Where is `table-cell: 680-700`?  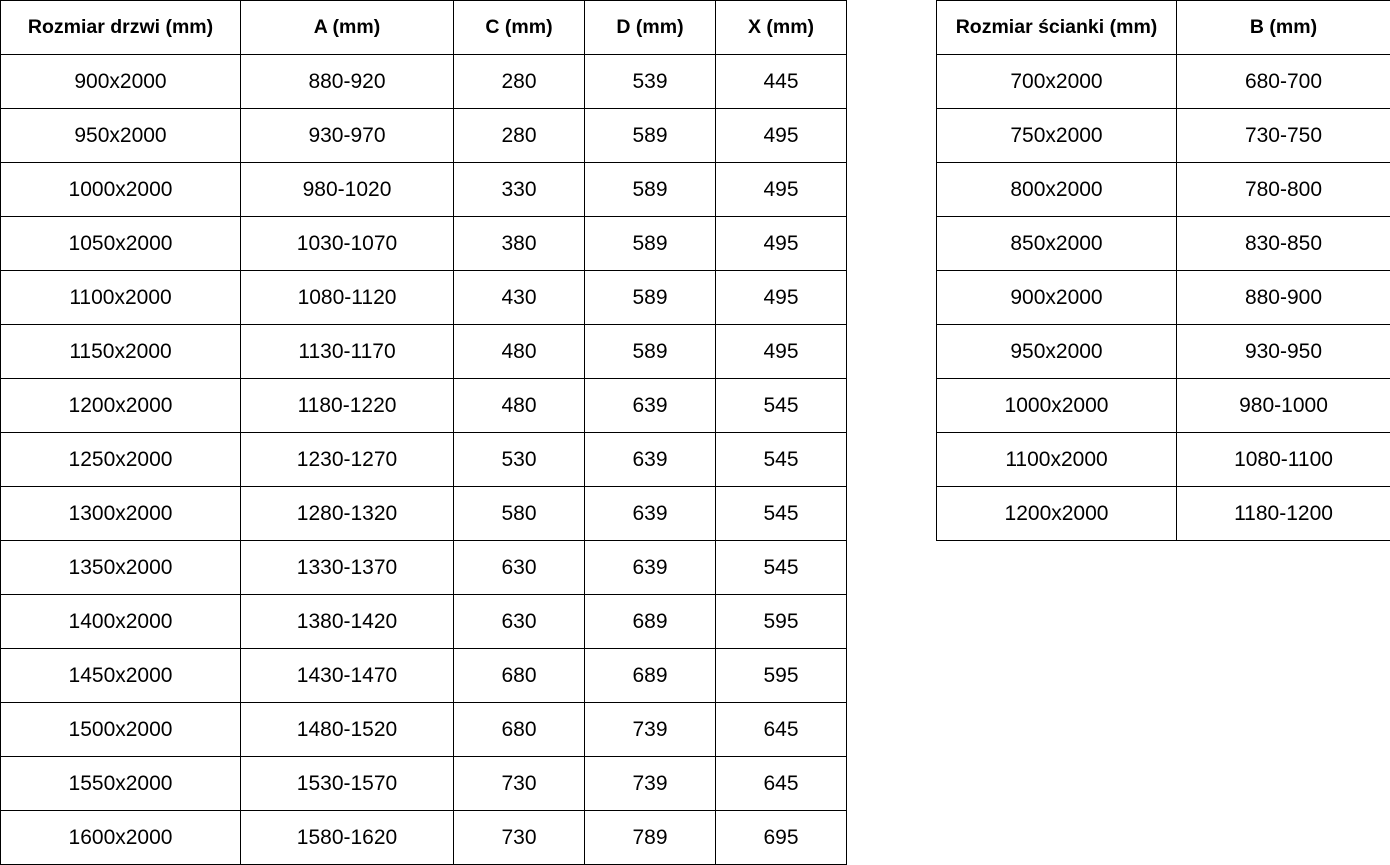 table-cell: 680-700 is located at coordinates (1283, 81).